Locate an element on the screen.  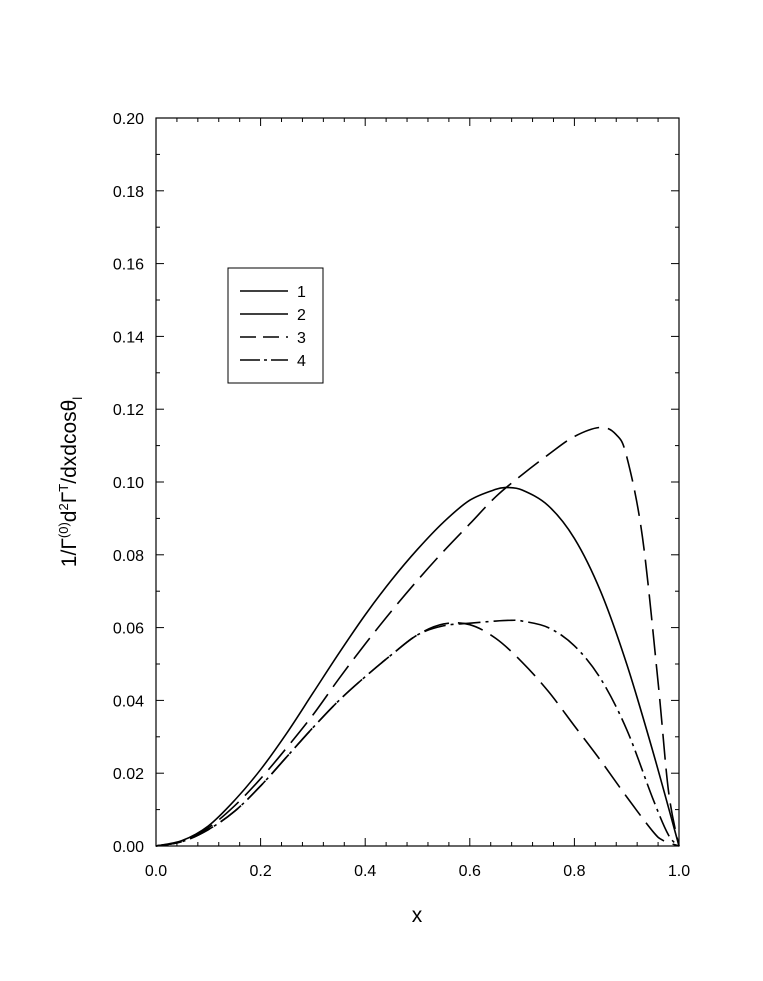
y-axis-title-sub: l is located at coordinates (77, 398).